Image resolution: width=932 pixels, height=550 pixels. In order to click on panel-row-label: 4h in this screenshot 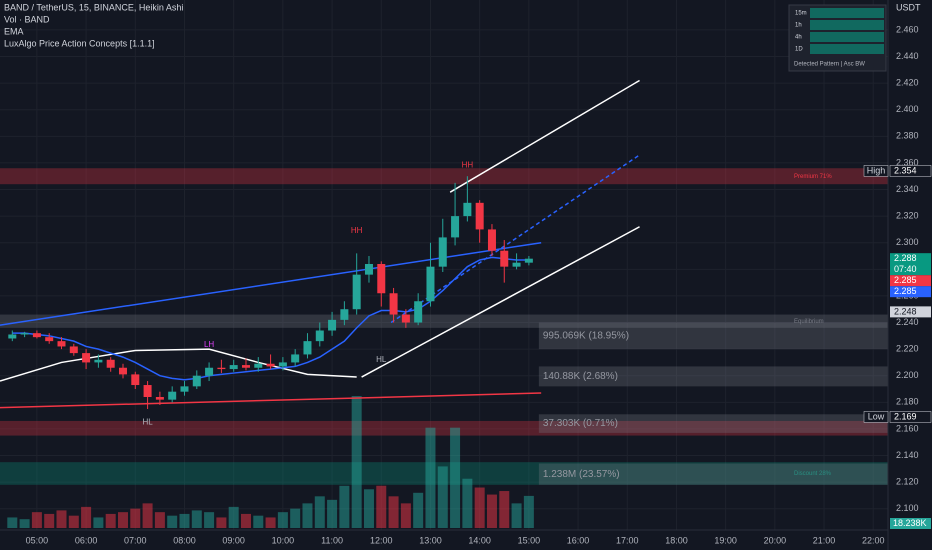, I will do `click(798, 38)`.